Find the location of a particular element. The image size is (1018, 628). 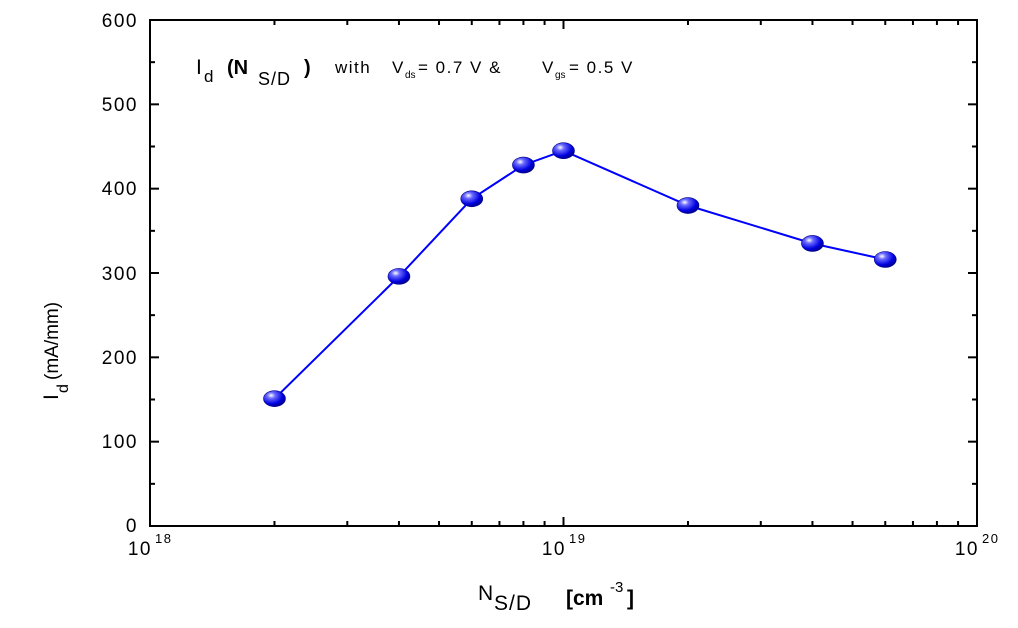

x-tick-label-1: 10 19 is located at coordinates (564, 545).